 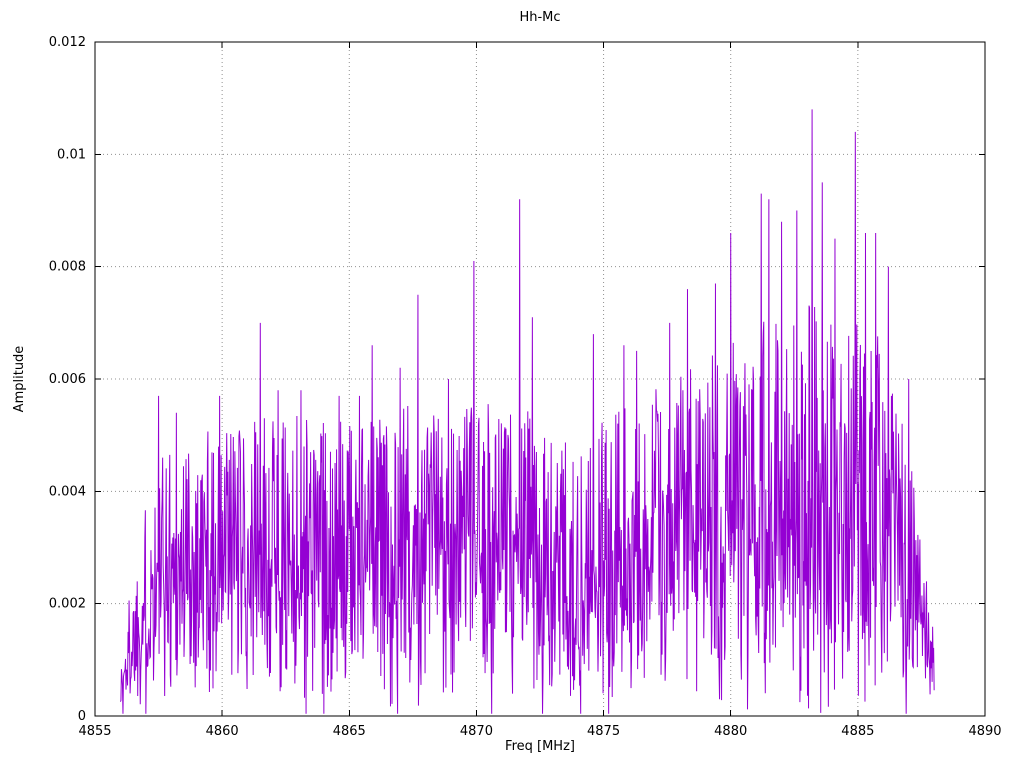 What do you see at coordinates (82, 716) in the screenshot?
I see `y-tick-label: 0` at bounding box center [82, 716].